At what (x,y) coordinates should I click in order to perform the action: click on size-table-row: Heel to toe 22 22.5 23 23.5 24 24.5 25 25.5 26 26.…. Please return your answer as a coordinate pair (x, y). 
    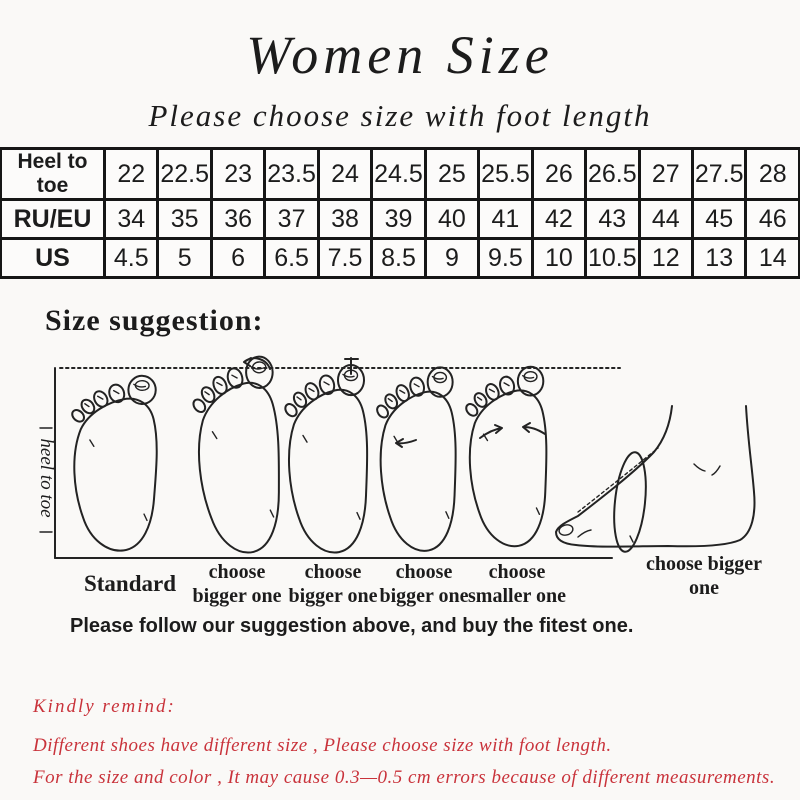
    Looking at the image, I should click on (400, 174).